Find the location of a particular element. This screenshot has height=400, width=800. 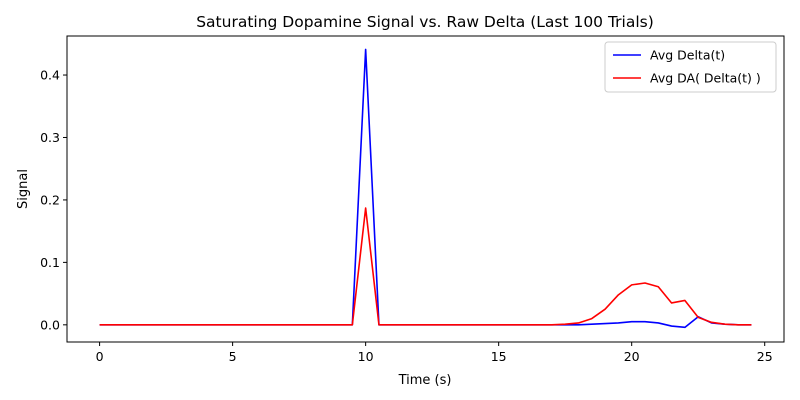

x-tick-label: 20 is located at coordinates (632, 356).